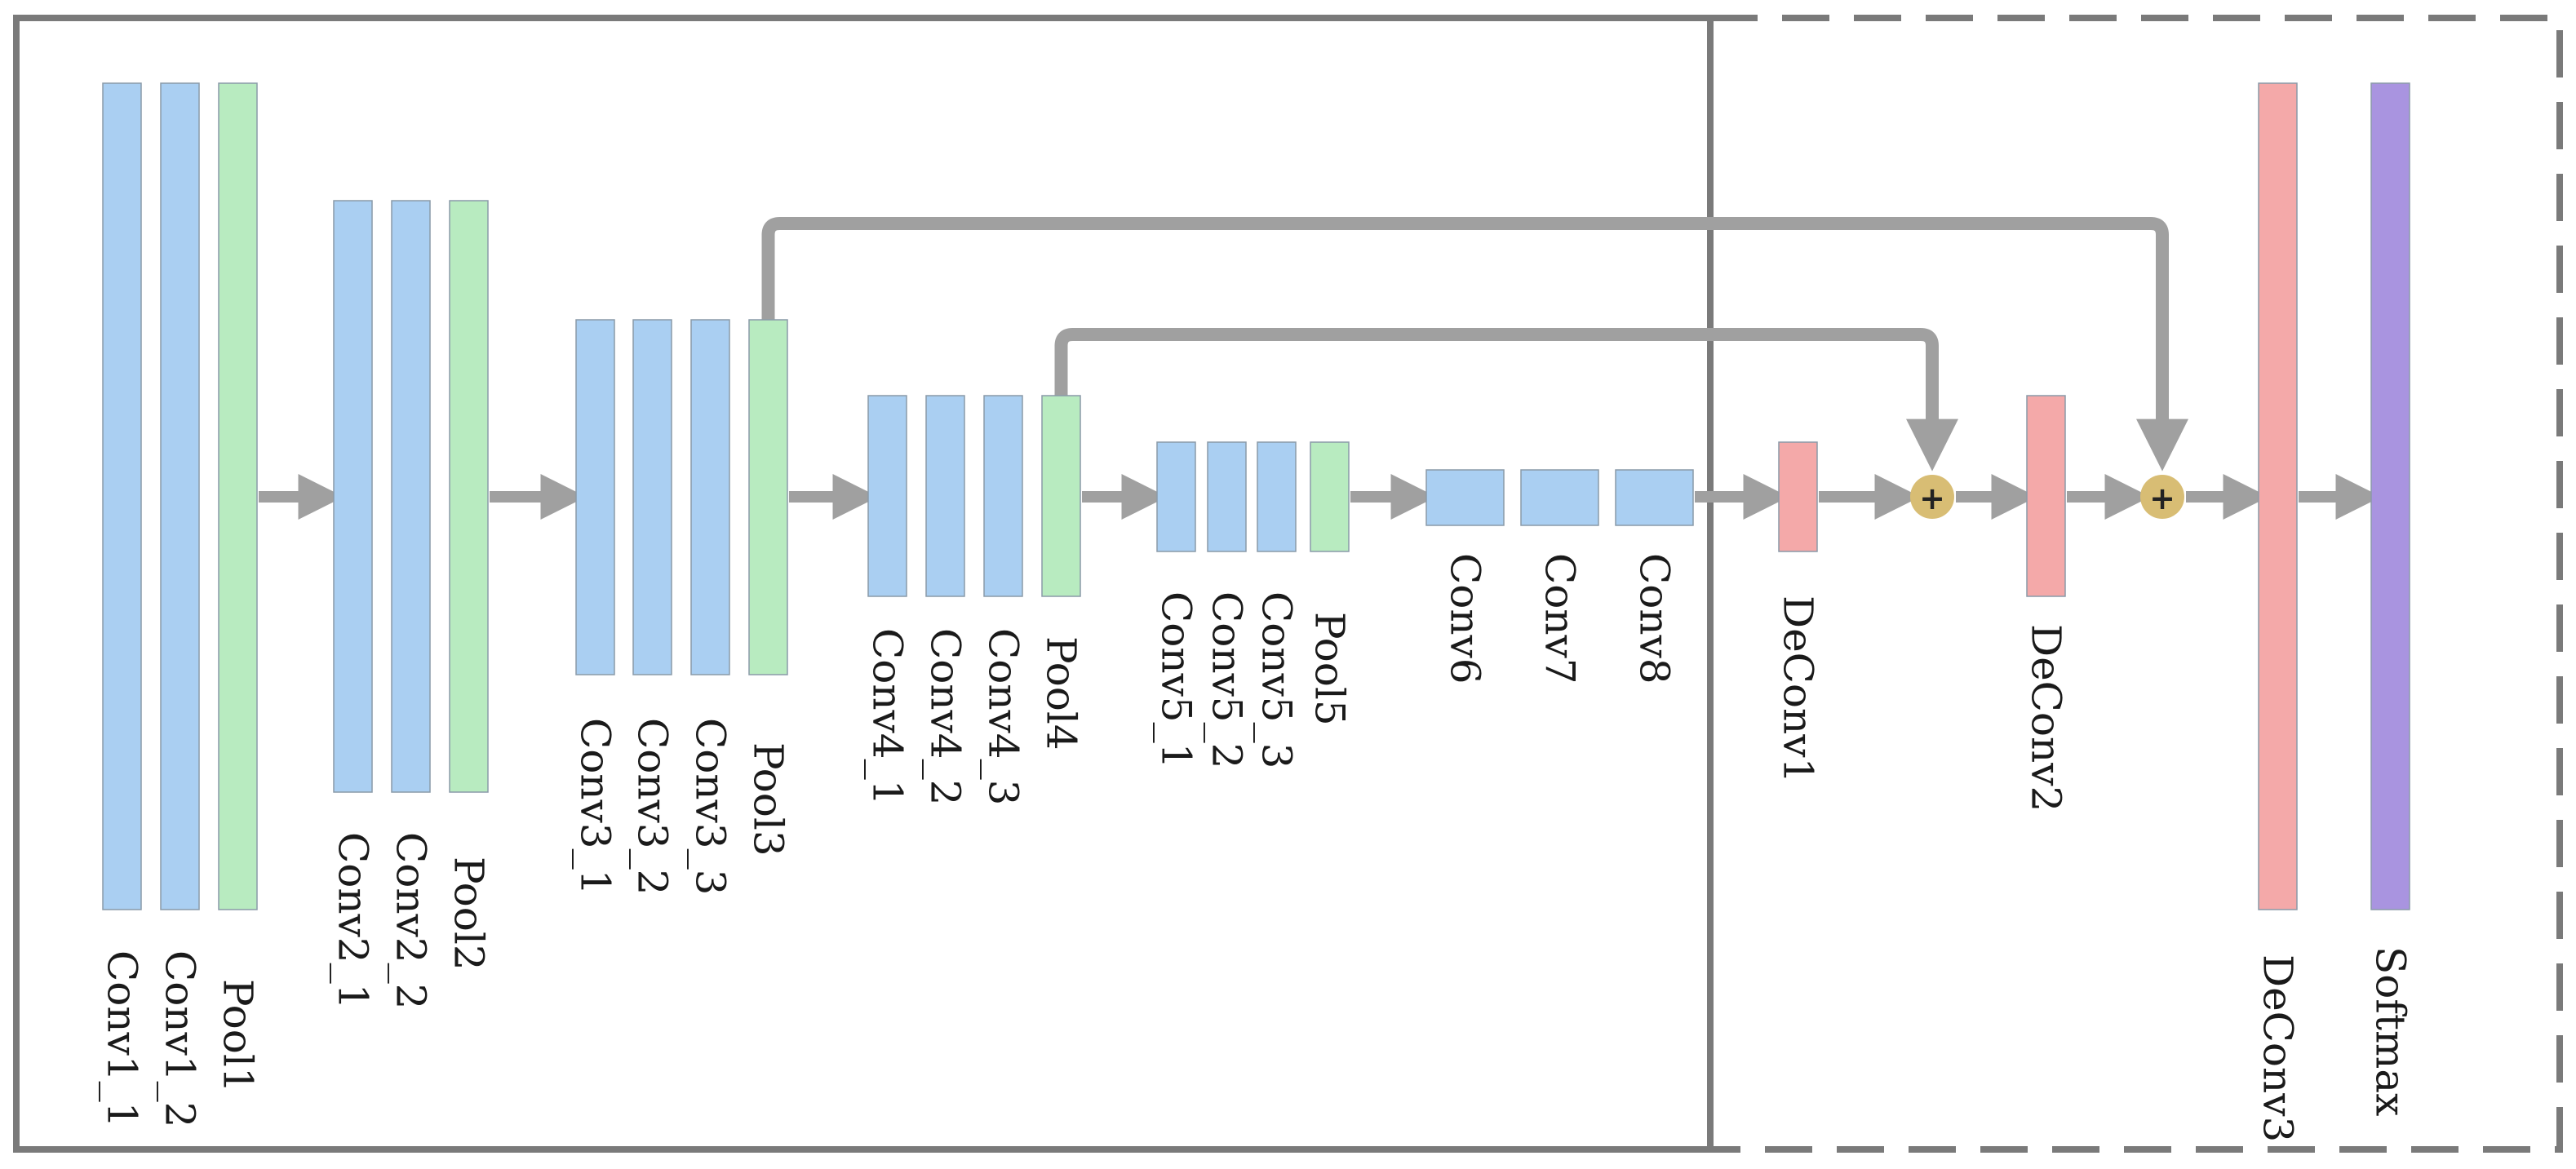 The image size is (2576, 1169). Describe the element at coordinates (1559, 498) in the screenshot. I see `conv7-block` at that location.